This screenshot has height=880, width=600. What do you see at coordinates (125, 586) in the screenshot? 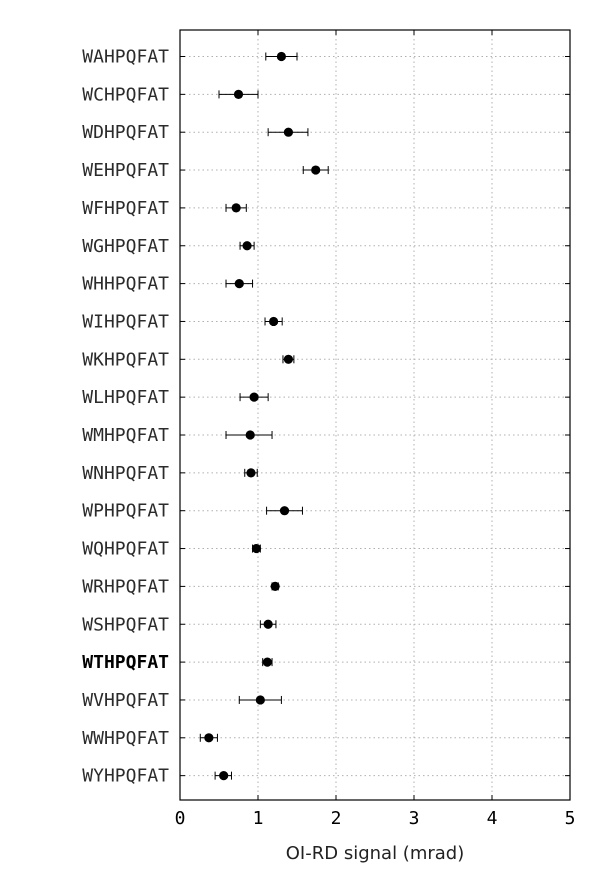
I see `category-label: WRHPQFAT` at bounding box center [125, 586].